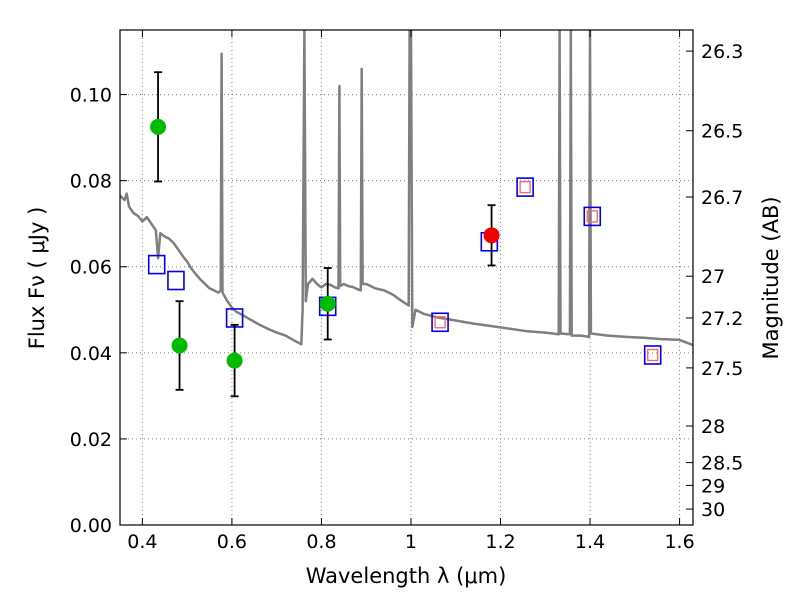 This screenshot has width=800, height=600. Describe the element at coordinates (590, 542) in the screenshot. I see `x-tick-label: 1.4` at that location.